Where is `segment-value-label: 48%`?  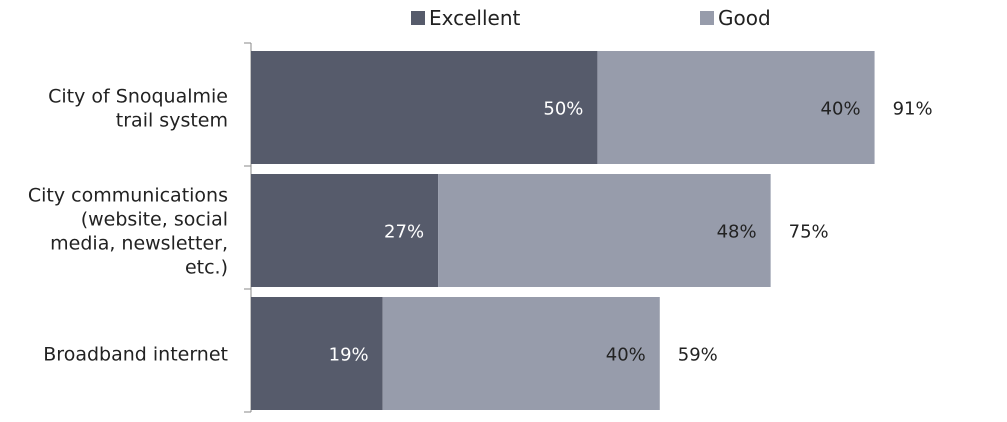
segment-value-label: 48% is located at coordinates (737, 232).